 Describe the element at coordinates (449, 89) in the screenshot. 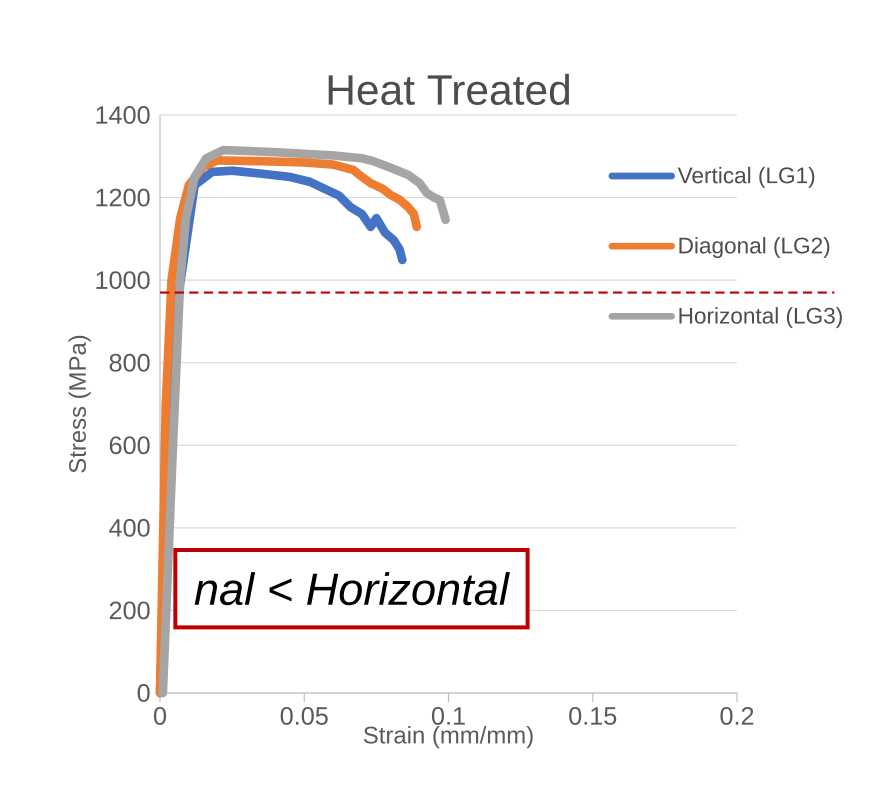

I see `chart-title: Heat Treated` at that location.